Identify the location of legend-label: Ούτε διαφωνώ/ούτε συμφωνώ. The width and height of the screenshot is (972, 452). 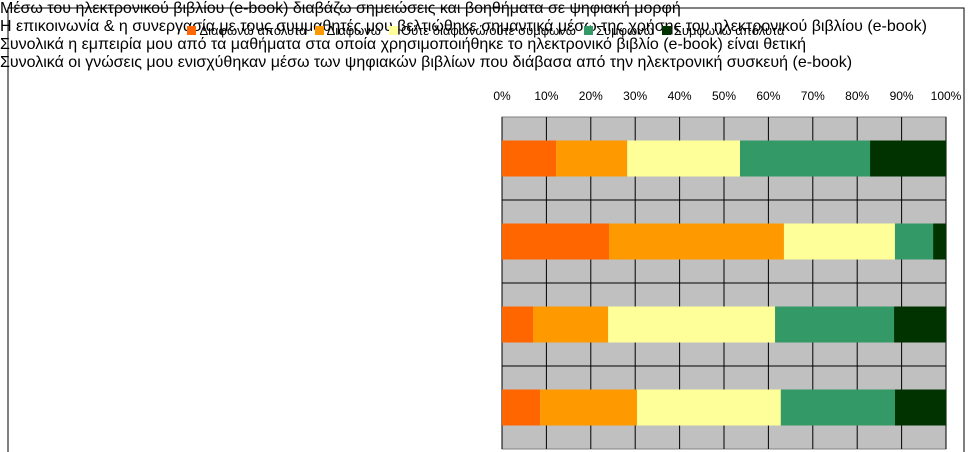
(488, 30).